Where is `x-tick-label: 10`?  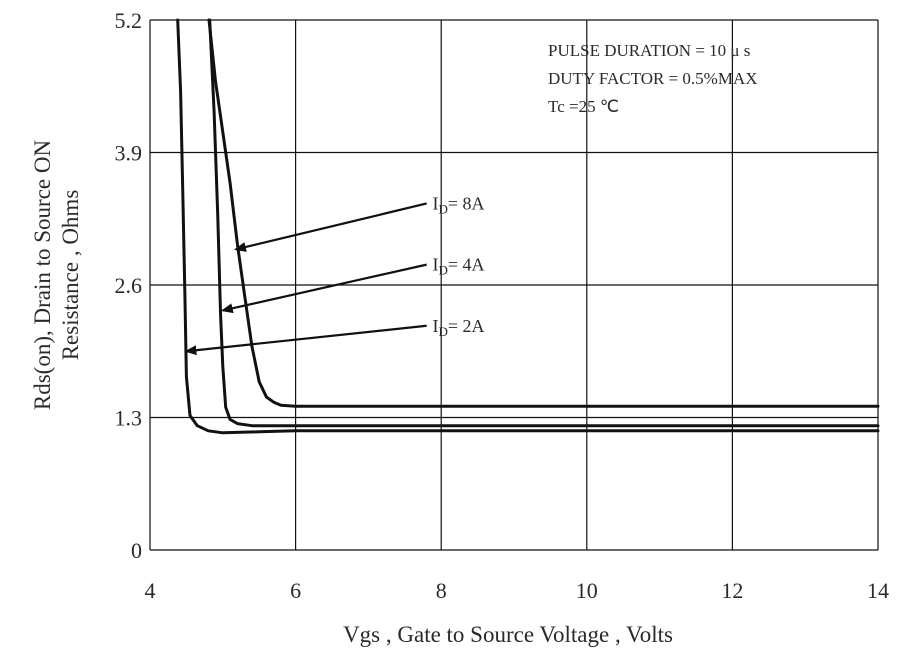 x-tick-label: 10 is located at coordinates (587, 590).